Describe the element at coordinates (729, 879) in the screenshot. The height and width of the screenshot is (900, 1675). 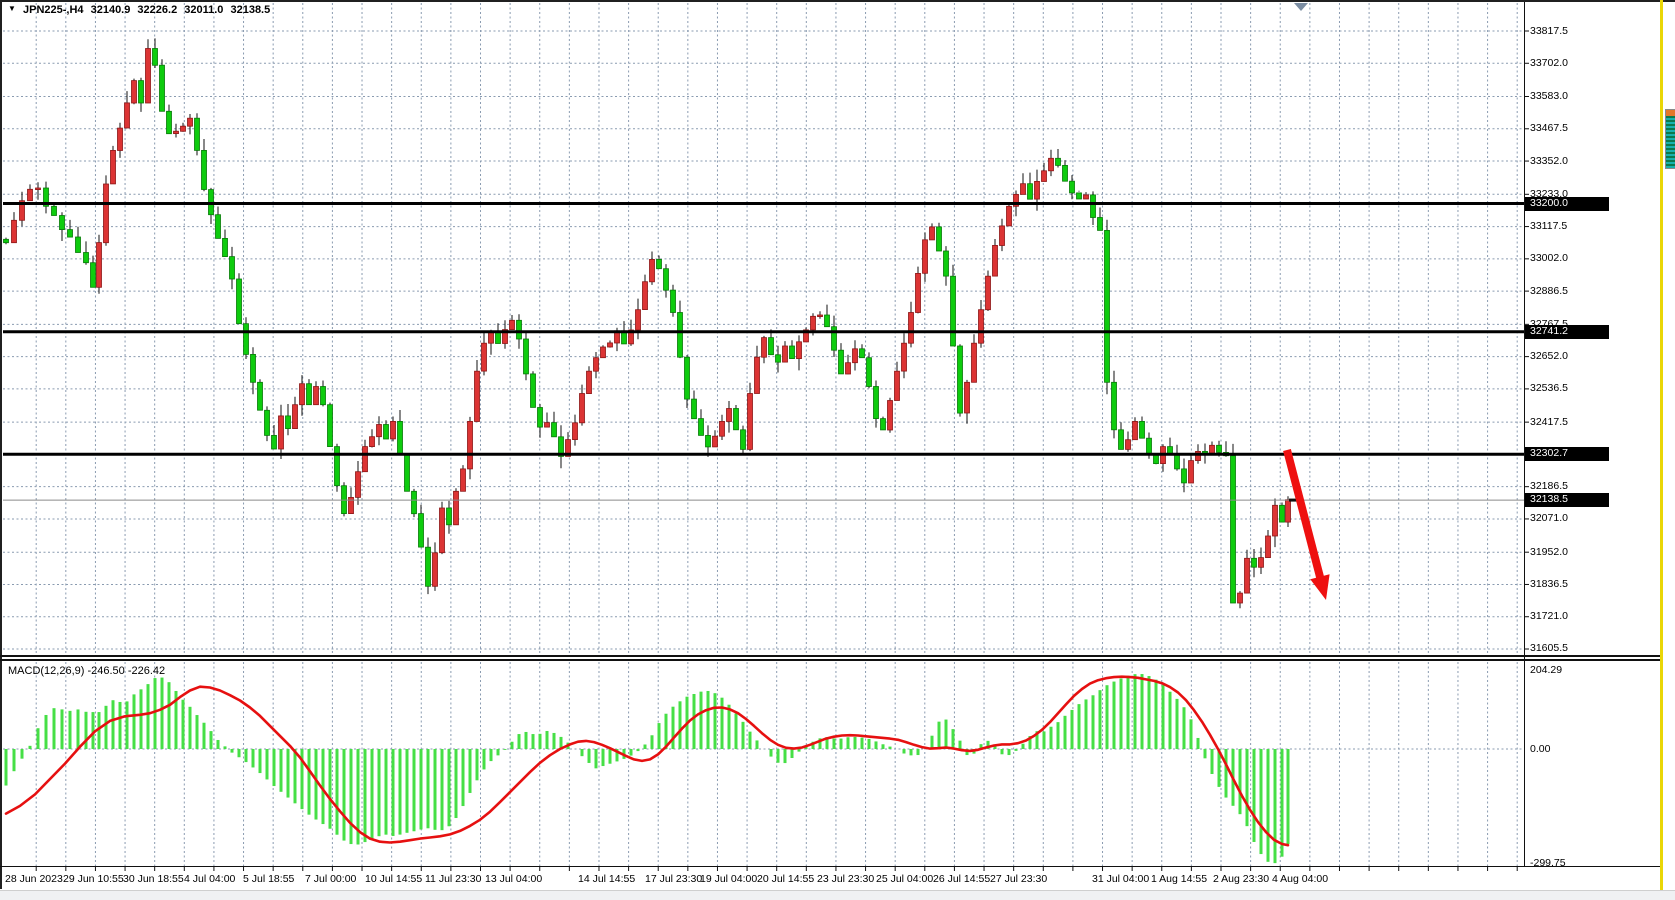
I see `time-axis-label: 19 Jul 04:00` at that location.